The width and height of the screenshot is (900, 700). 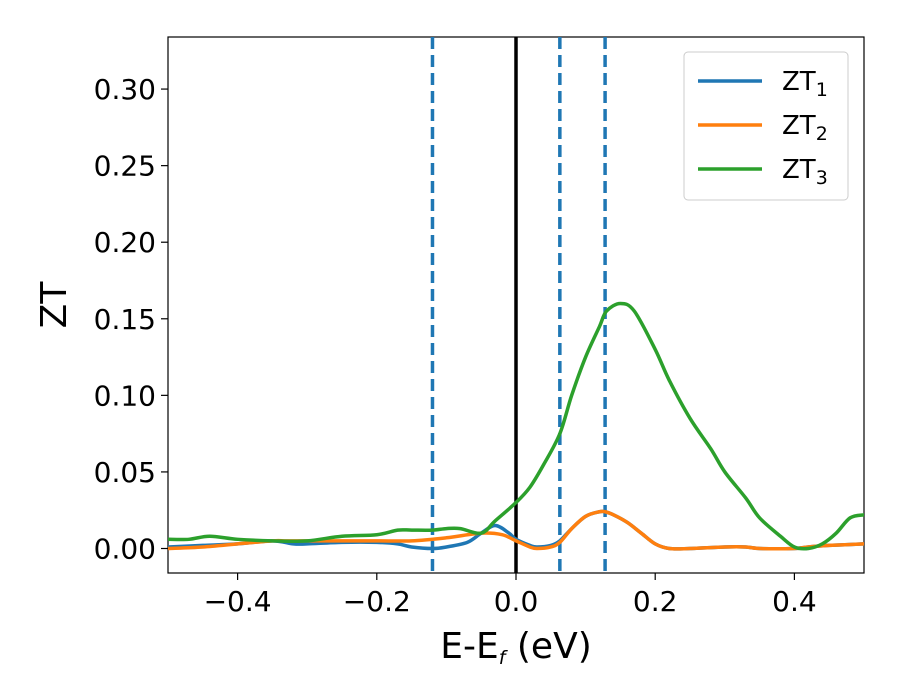 I want to click on legend-items: ZT1 ZT2 ZT3, so click(x=763, y=128).